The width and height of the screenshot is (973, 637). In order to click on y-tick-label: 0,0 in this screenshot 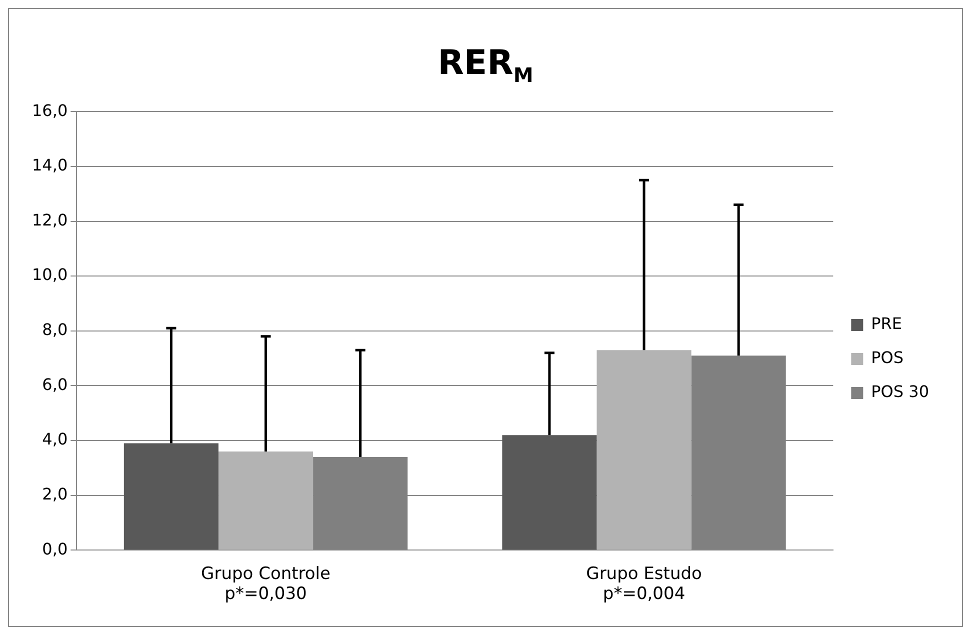, I will do `click(55, 548)`.